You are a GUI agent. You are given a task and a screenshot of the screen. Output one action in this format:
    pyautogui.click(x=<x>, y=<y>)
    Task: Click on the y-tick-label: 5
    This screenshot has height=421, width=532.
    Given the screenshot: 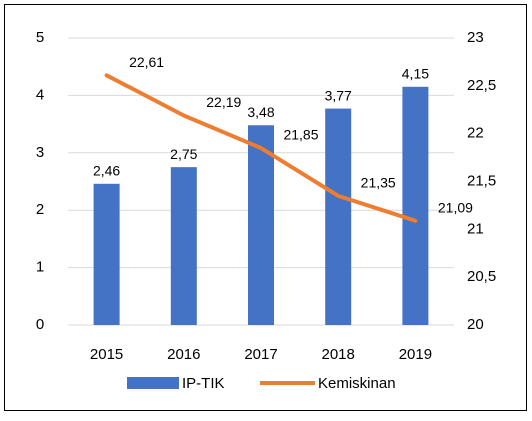 What is the action you would take?
    pyautogui.click(x=40, y=37)
    